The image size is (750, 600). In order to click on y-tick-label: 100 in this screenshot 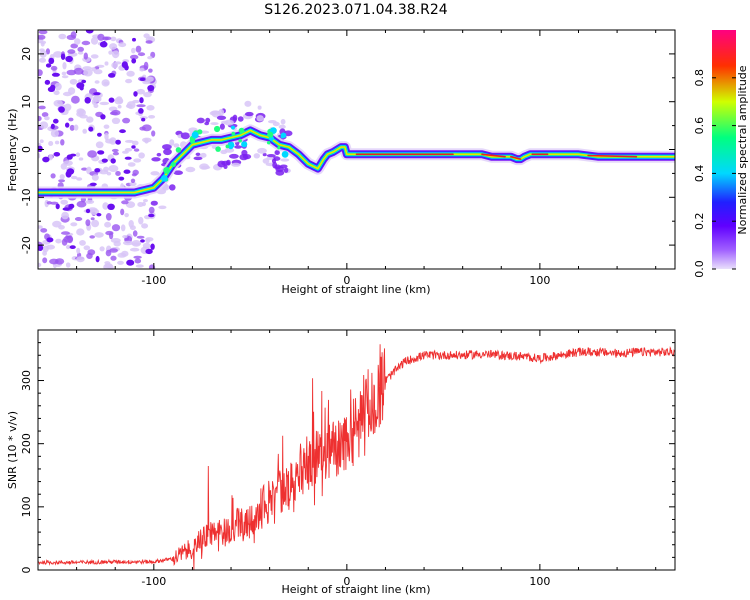, I will do `click(26, 506)`.